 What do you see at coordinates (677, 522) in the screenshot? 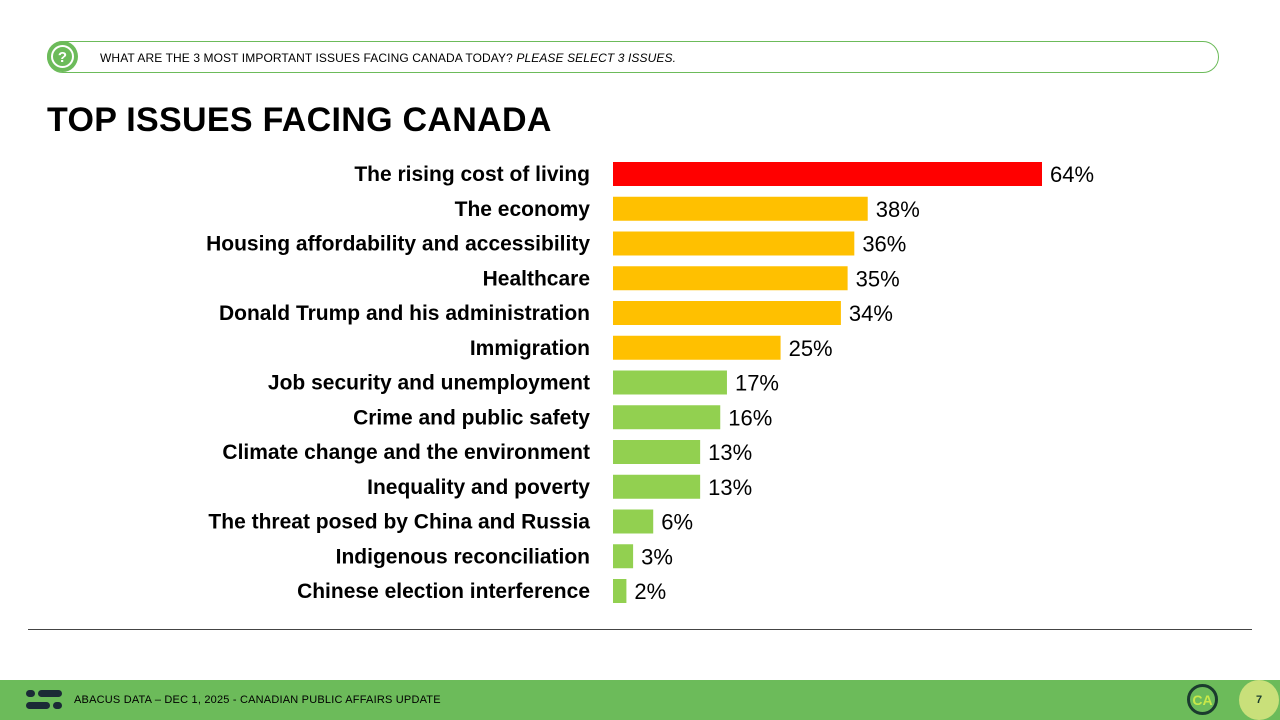
I see `value-label: 6%` at bounding box center [677, 522].